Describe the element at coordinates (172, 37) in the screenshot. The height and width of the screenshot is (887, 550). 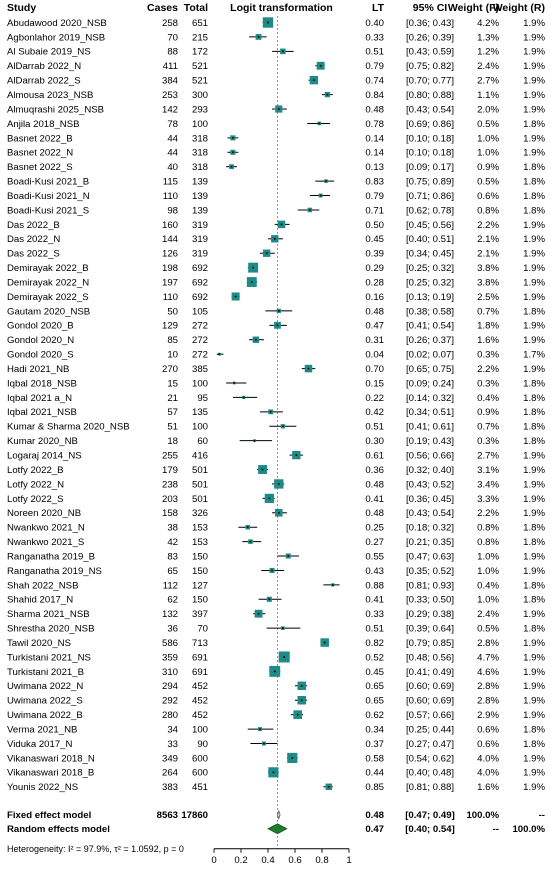
I see `study-cases: 70` at that location.